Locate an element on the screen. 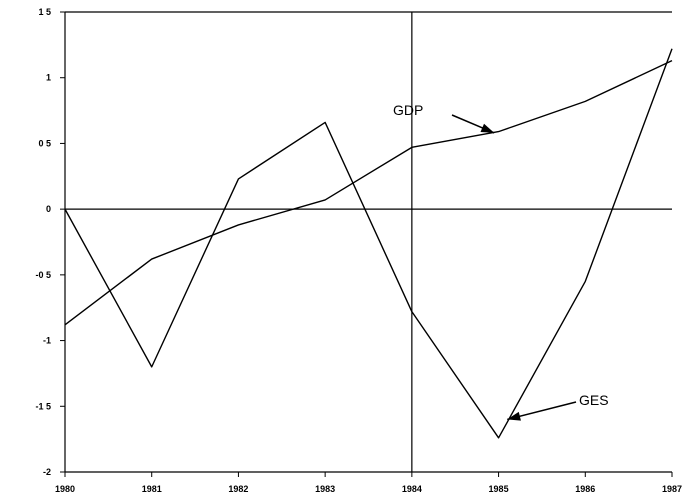 The height and width of the screenshot is (497, 685). y-tick-label: 1 5 is located at coordinates (44, 12).